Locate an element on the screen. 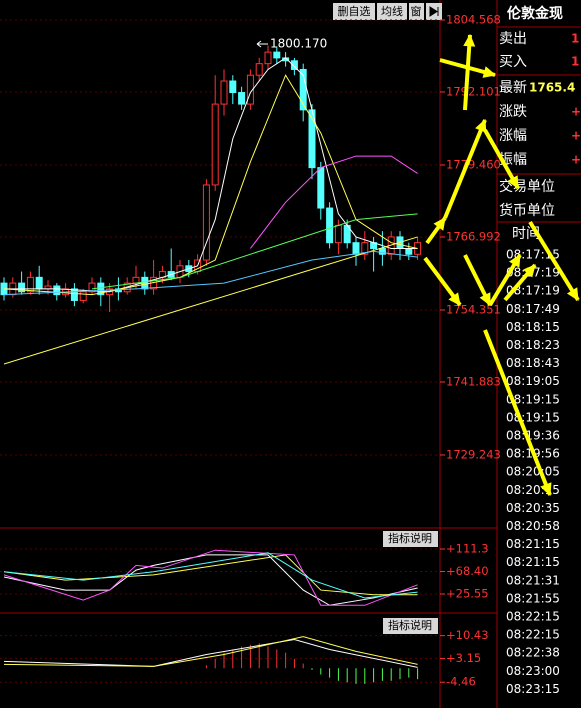 The height and width of the screenshot is (708, 581). y-tick-label: 1754.351 is located at coordinates (473, 309).